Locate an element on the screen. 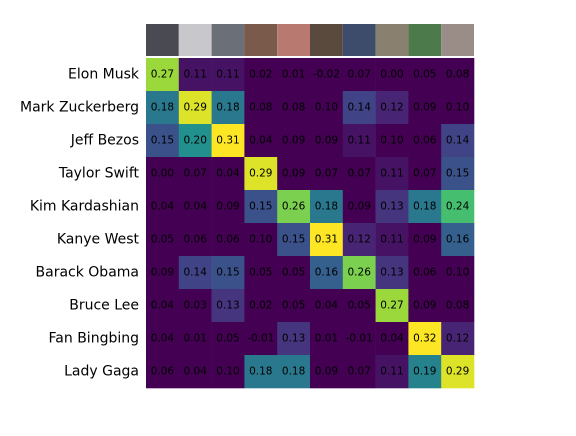 The width and height of the screenshot is (576, 436). cell-label: 0.31 is located at coordinates (227, 141).